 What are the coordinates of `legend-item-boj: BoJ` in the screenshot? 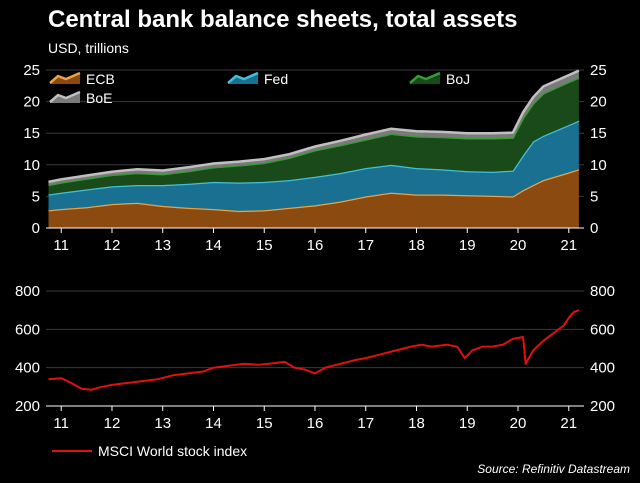 It's located at (439, 79).